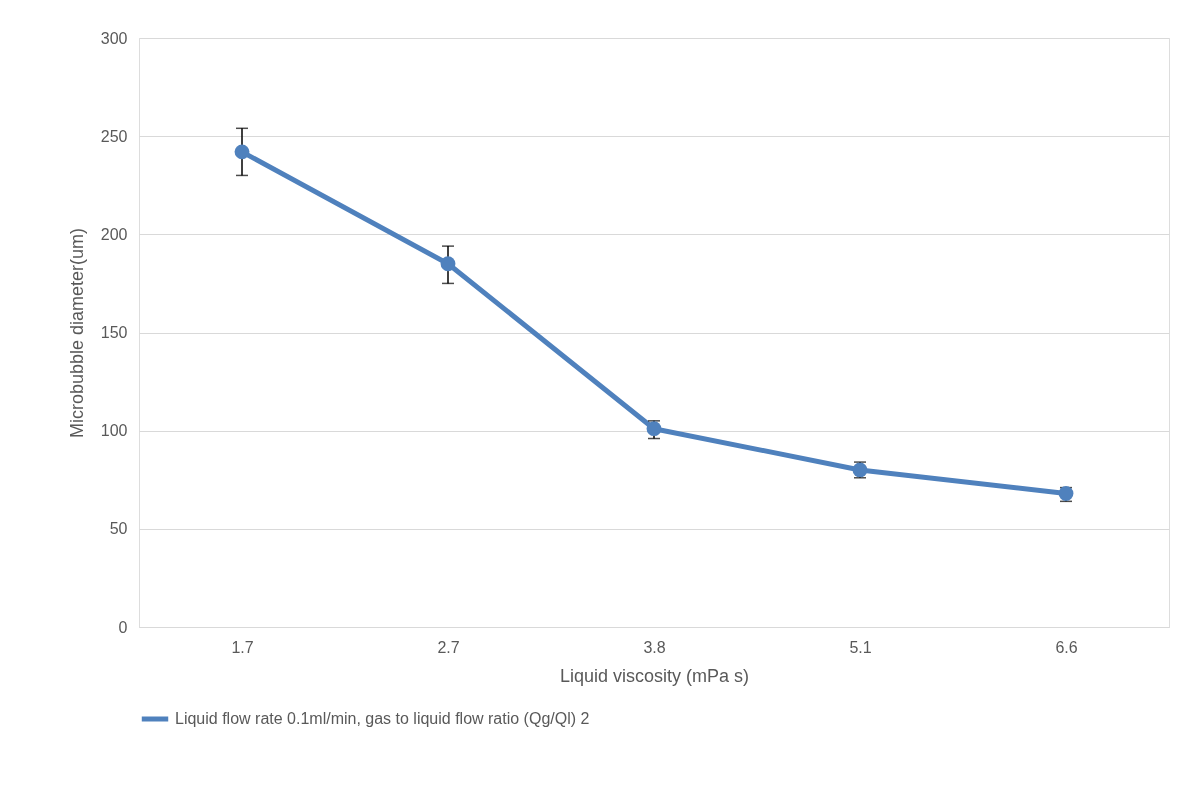 The image size is (1197, 799). Describe the element at coordinates (114, 136) in the screenshot. I see `y-tick-label: 250` at that location.